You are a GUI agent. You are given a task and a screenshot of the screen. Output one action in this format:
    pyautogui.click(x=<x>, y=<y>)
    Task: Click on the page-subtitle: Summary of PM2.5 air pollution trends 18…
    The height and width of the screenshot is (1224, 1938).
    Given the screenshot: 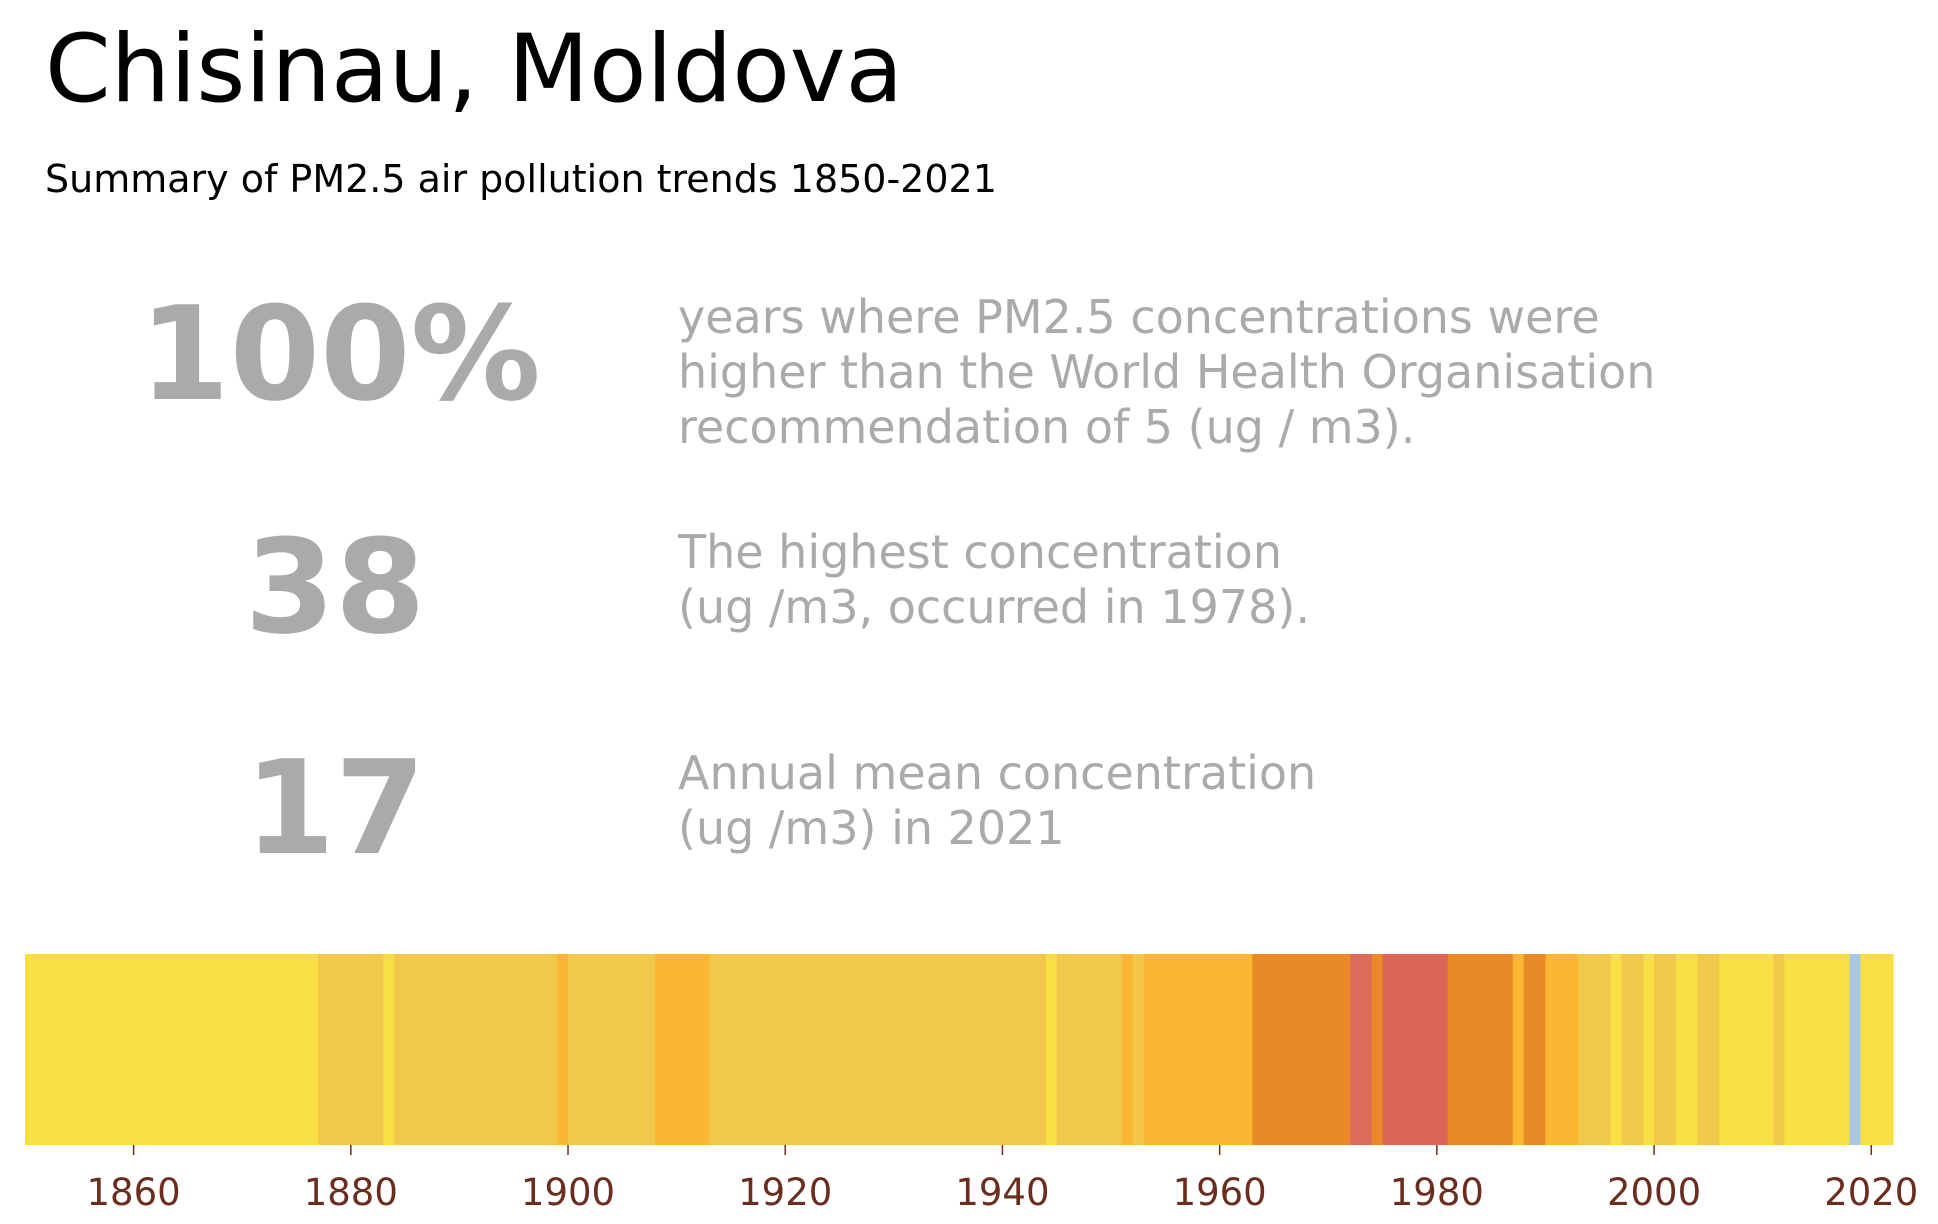 What is the action you would take?
    pyautogui.click(x=521, y=179)
    